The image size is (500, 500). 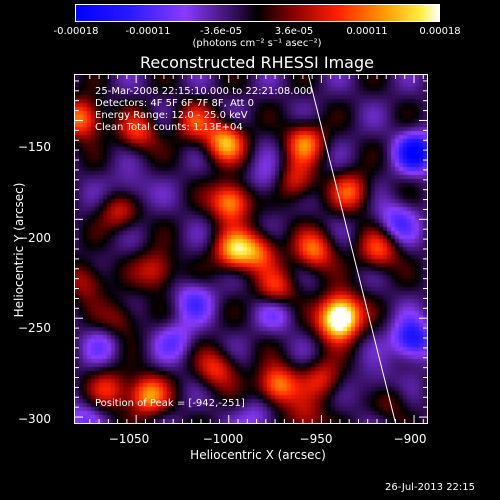 I want to click on y-tick-label: −300, so click(x=34, y=419).